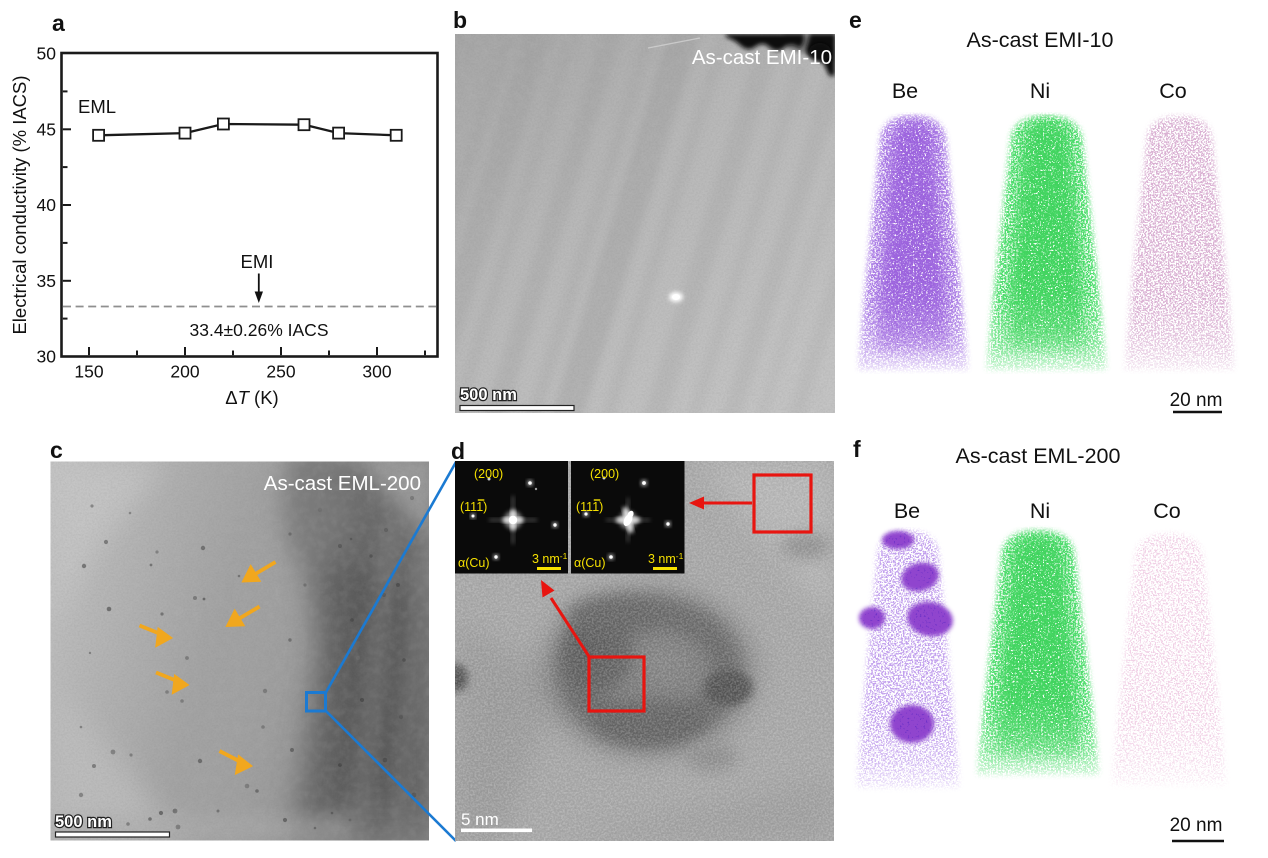 The image size is (1268, 858). I want to click on svg-text:Electrical conductivity (% IAC: Electrical conductivity (% IACS), so click(19, 204).